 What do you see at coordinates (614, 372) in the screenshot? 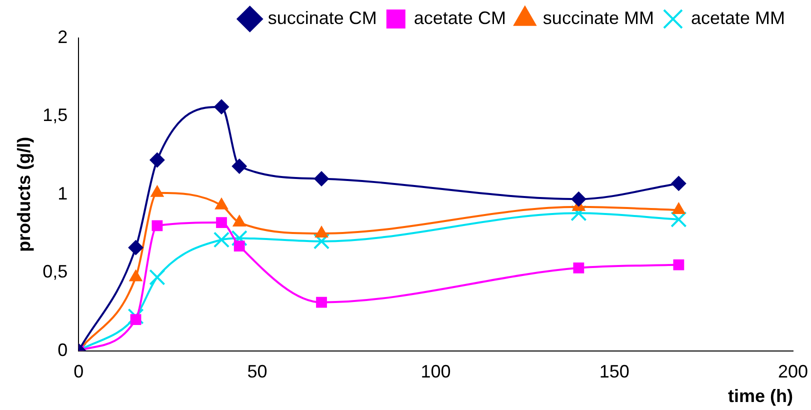
I see `x-tick-label: 150` at bounding box center [614, 372].